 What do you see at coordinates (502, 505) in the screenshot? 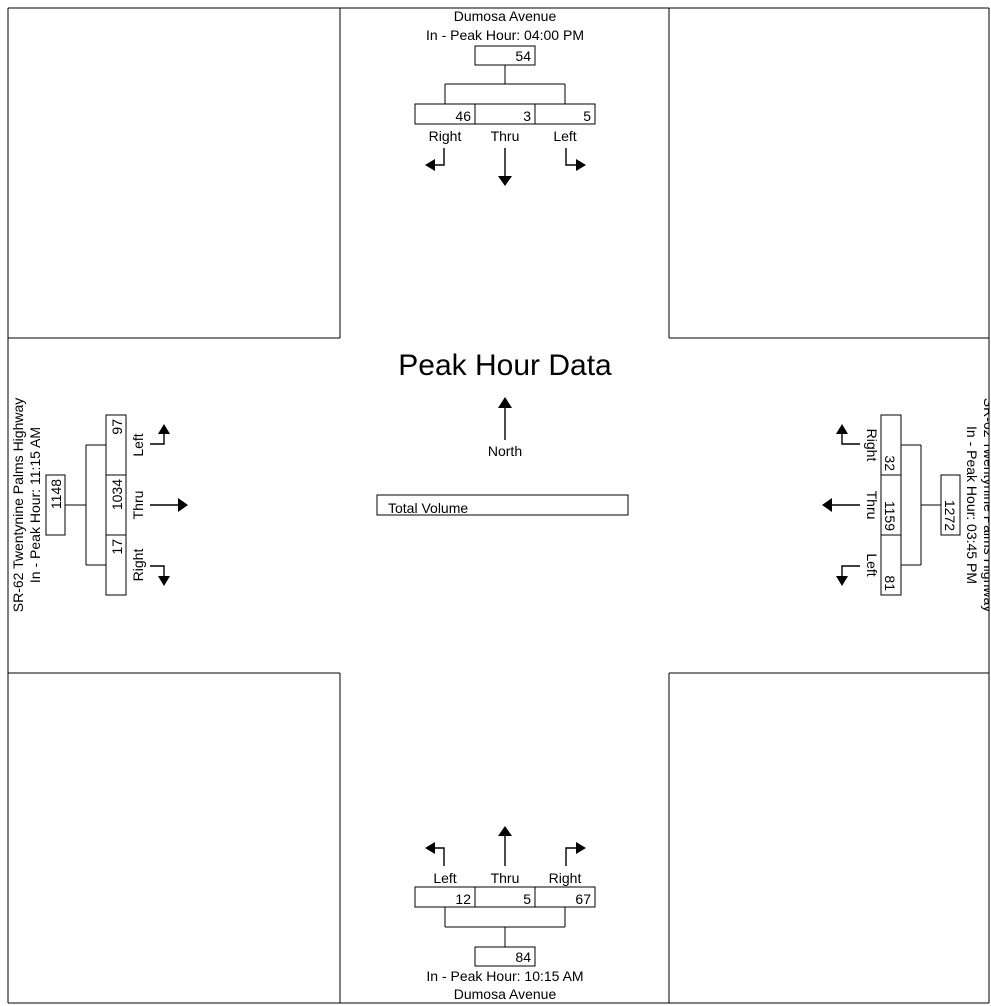
I see `legend-box` at bounding box center [502, 505].